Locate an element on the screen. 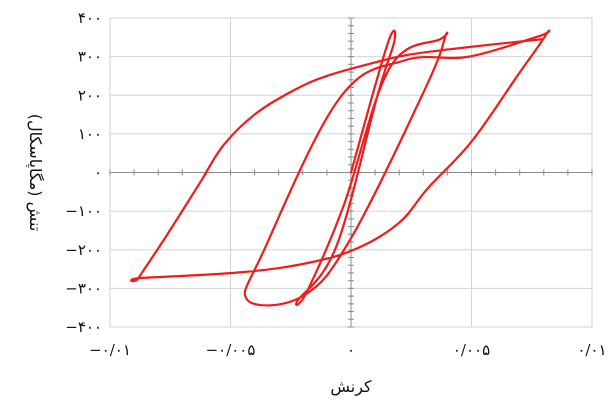 The width and height of the screenshot is (608, 412). x-tick-label: −۰/۰۱ is located at coordinates (110, 350).